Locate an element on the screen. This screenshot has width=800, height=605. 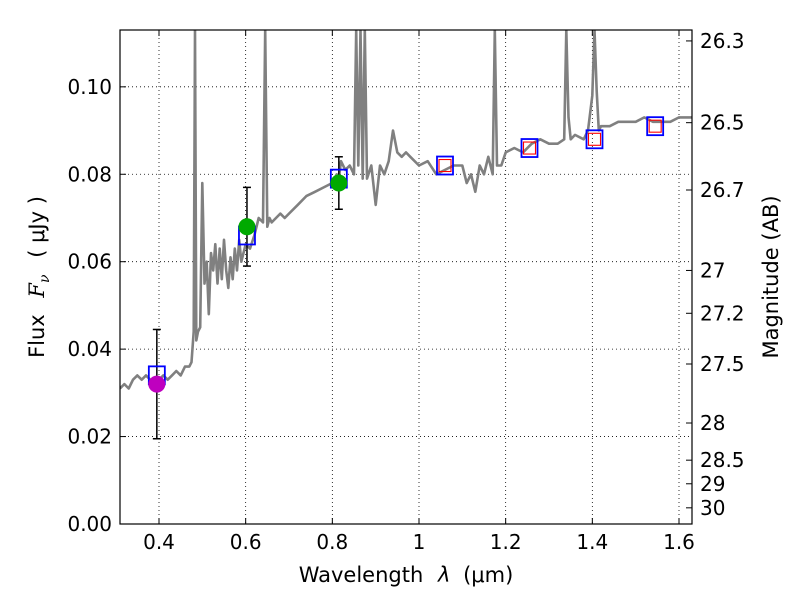
y-tick-label: 0.08 is located at coordinates (89, 174).